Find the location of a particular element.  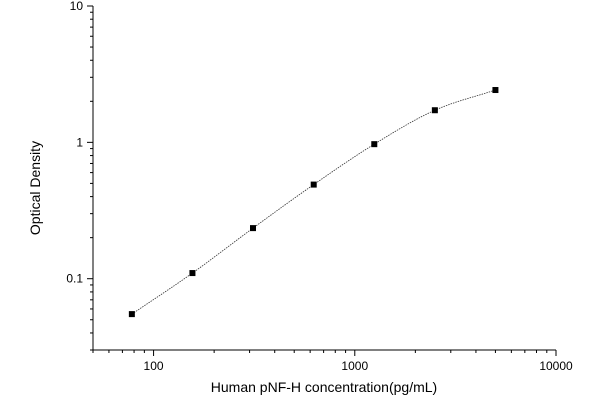

x-tick-label: 1000 is located at coordinates (354, 366).